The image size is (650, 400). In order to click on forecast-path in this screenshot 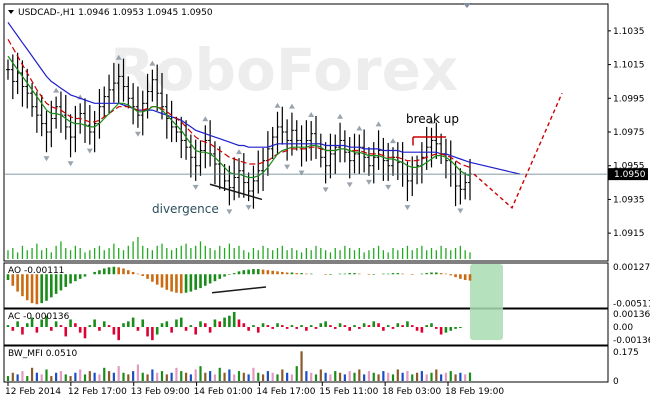, I will do `click(518, 151)`.